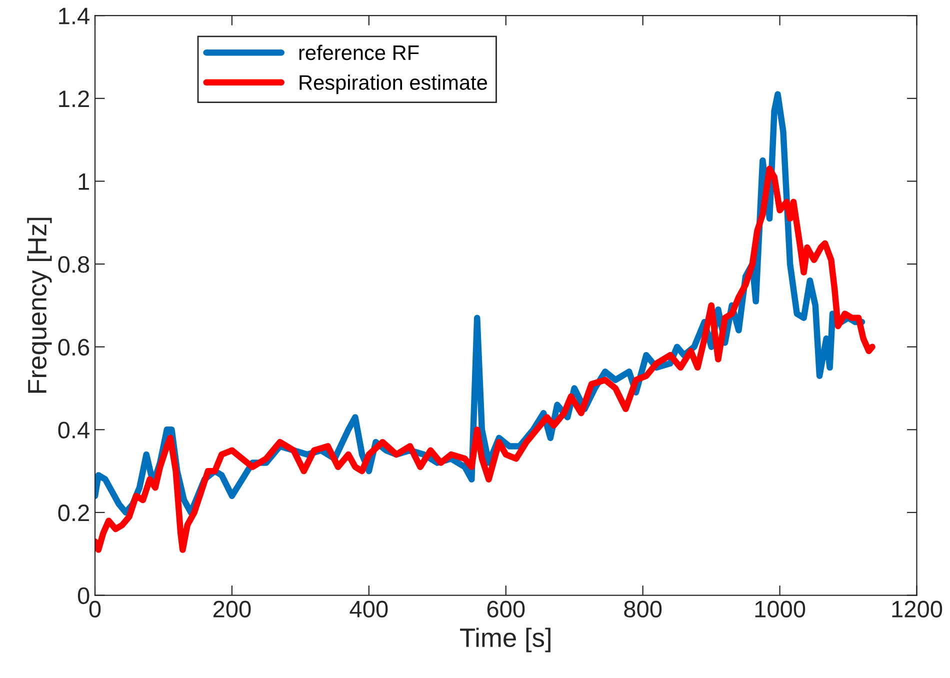  Describe the element at coordinates (393, 84) in the screenshot. I see `legend-label: Respiration estimate` at that location.